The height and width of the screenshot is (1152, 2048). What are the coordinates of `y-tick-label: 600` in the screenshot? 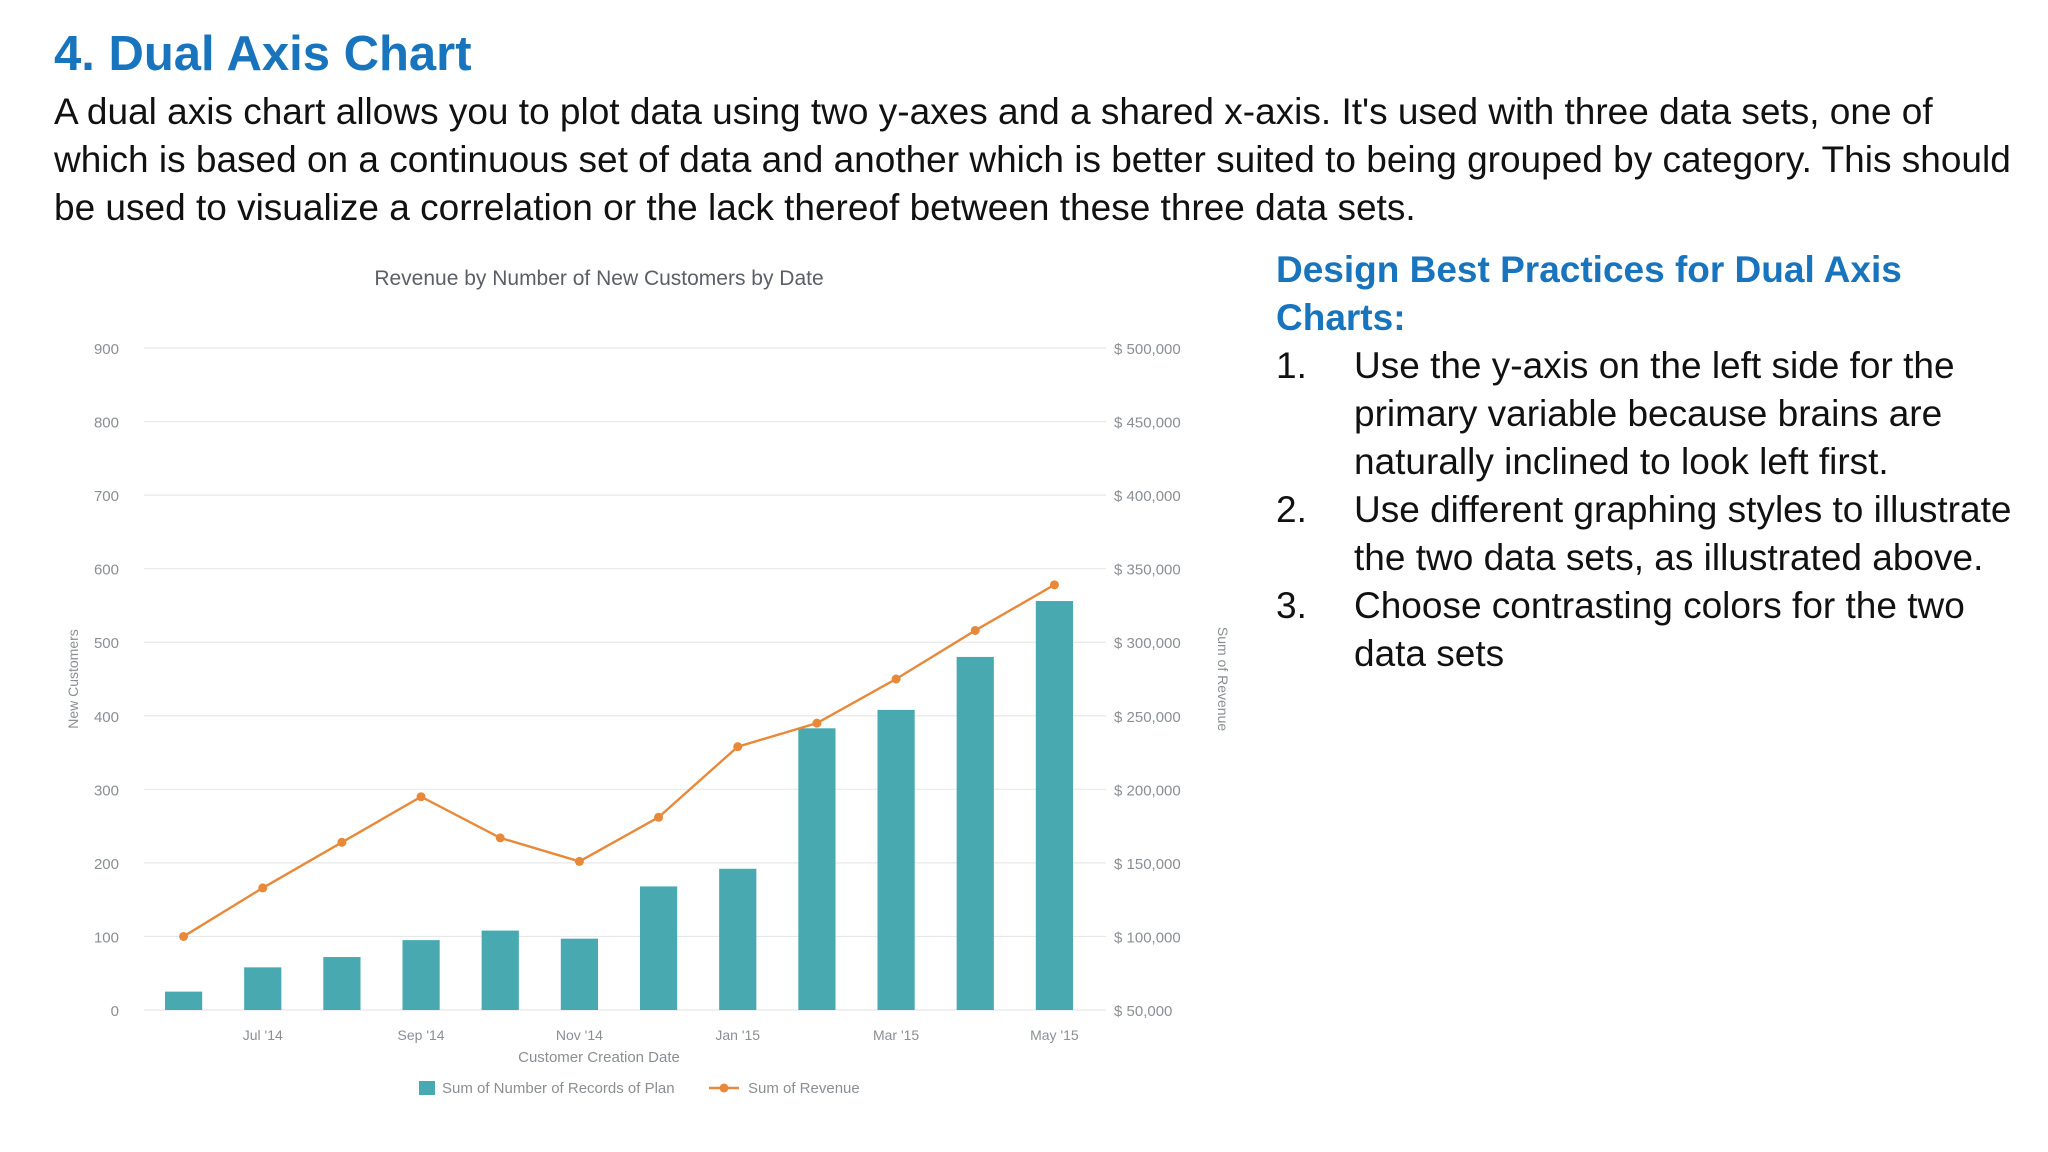 It's located at (106, 570).